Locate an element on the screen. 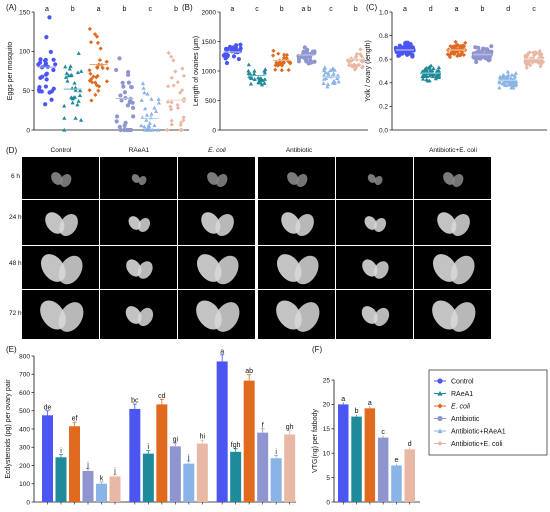  y-axis-label: Length of ovaries (μm) is located at coordinates (196, 71).